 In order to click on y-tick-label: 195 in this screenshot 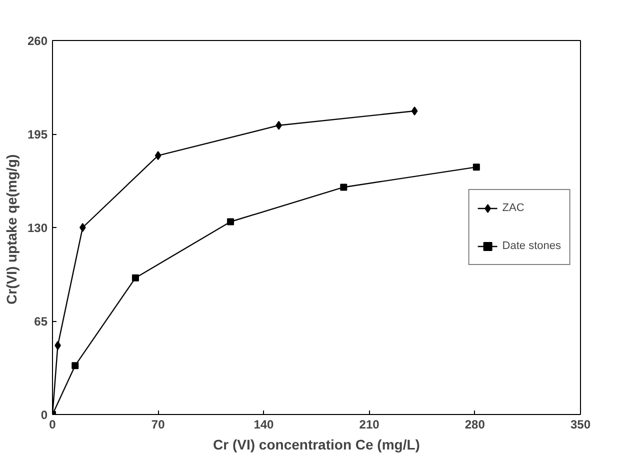, I will do `click(37, 135)`.